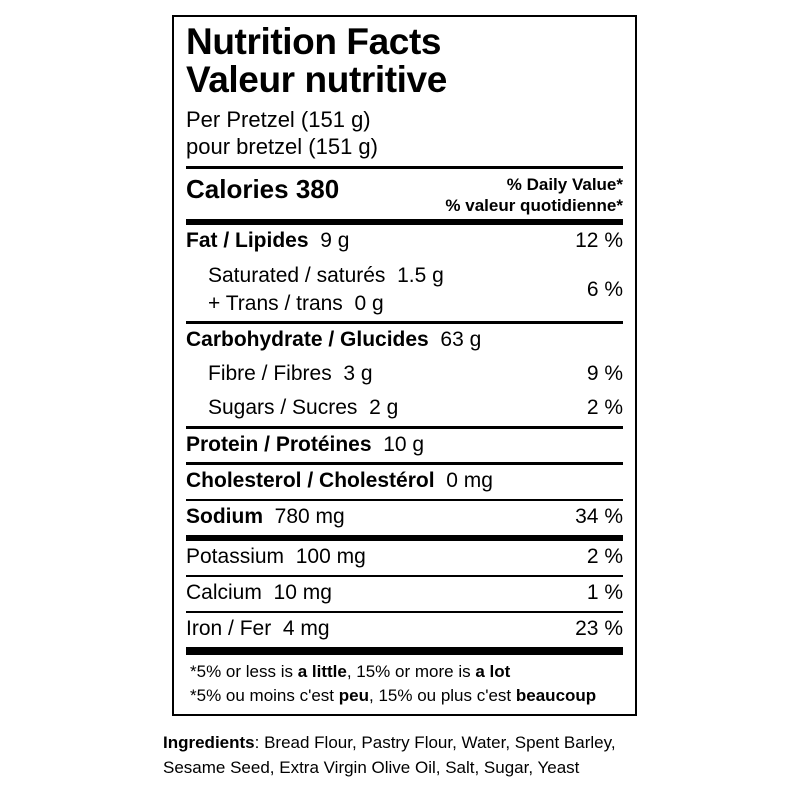 This screenshot has height=801, width=801. I want to click on cholesterol-name: Cholesterol / Cholestérol, so click(310, 481).